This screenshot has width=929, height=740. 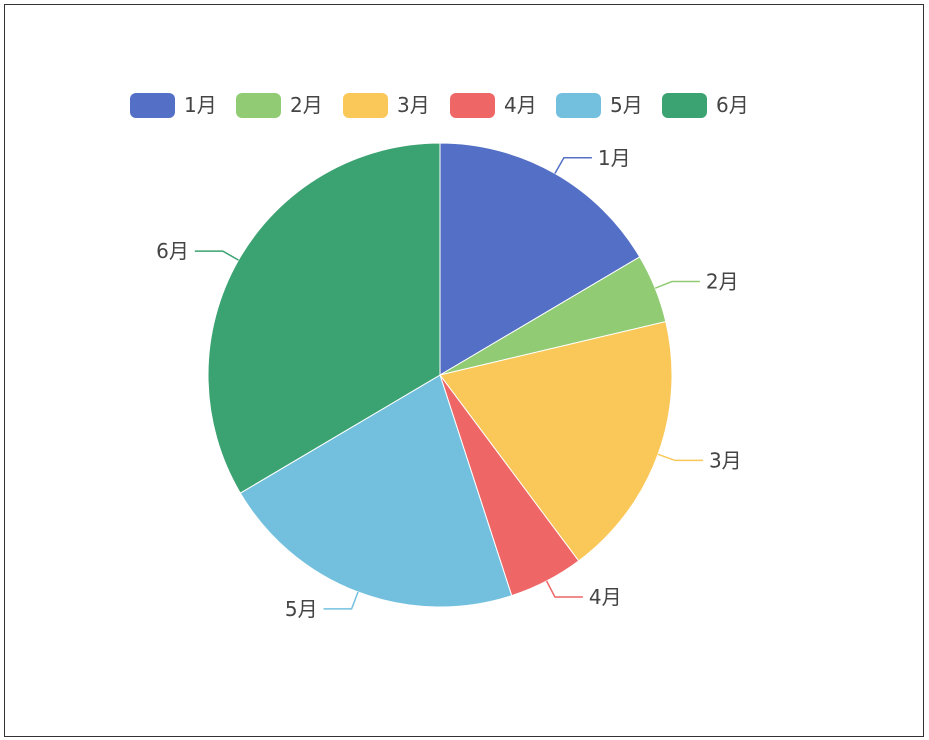 I want to click on legend-label: 6月, so click(x=732, y=105).